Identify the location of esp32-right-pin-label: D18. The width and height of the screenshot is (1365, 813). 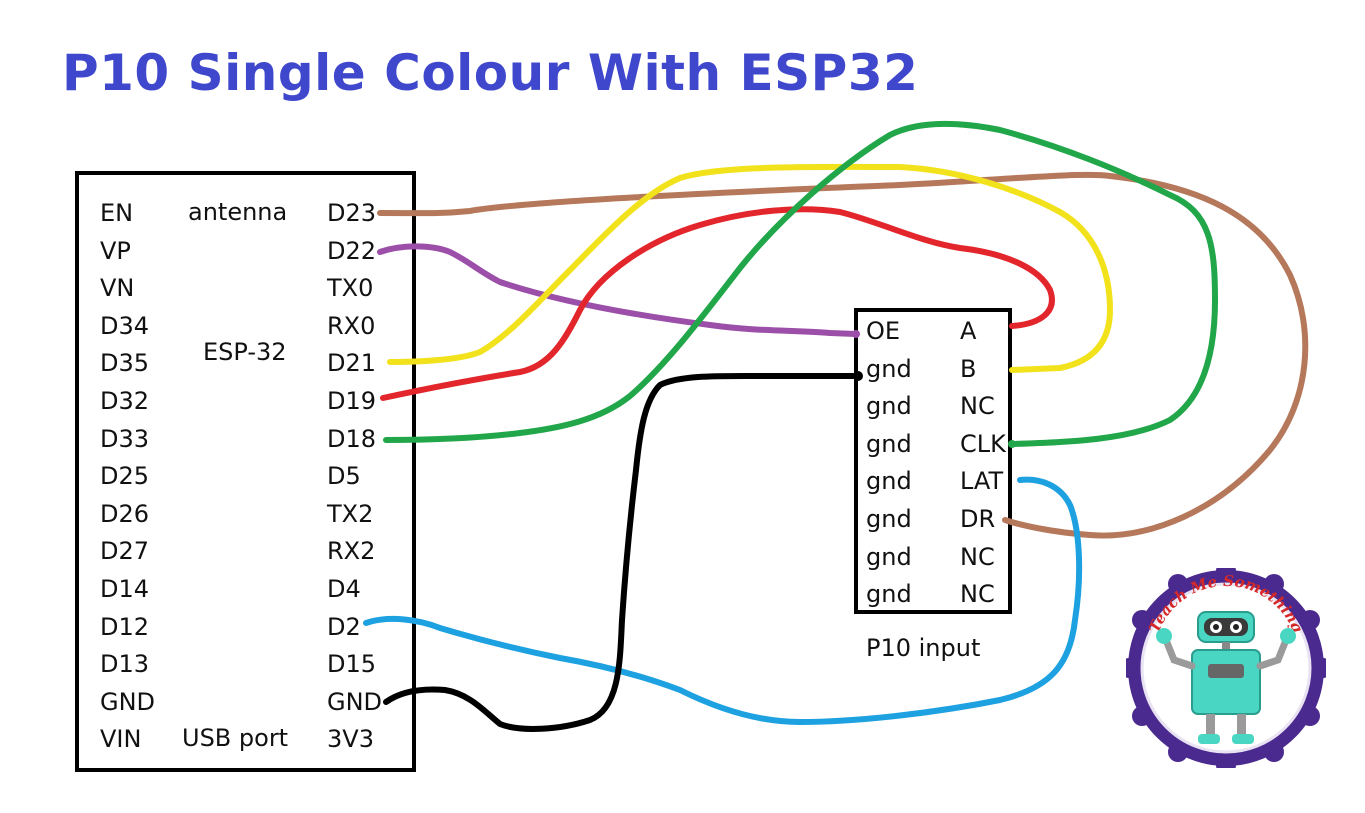
(352, 438).